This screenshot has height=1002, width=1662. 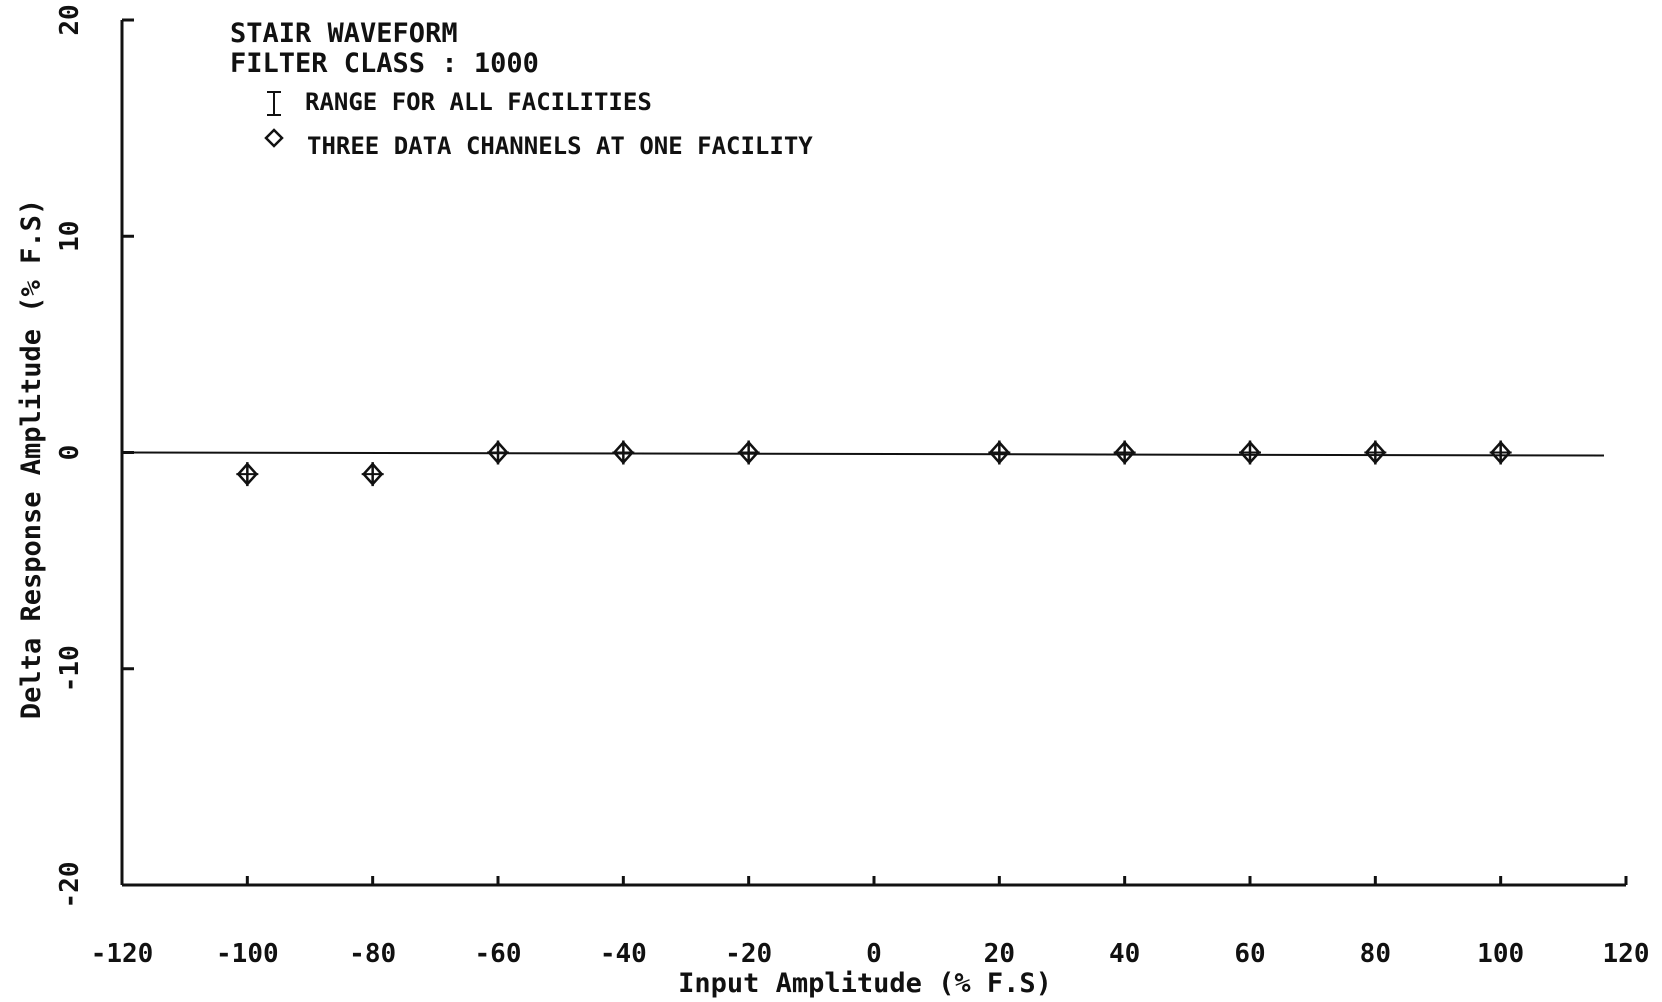 I want to click on y-tick-label: -20, so click(x=70, y=885).